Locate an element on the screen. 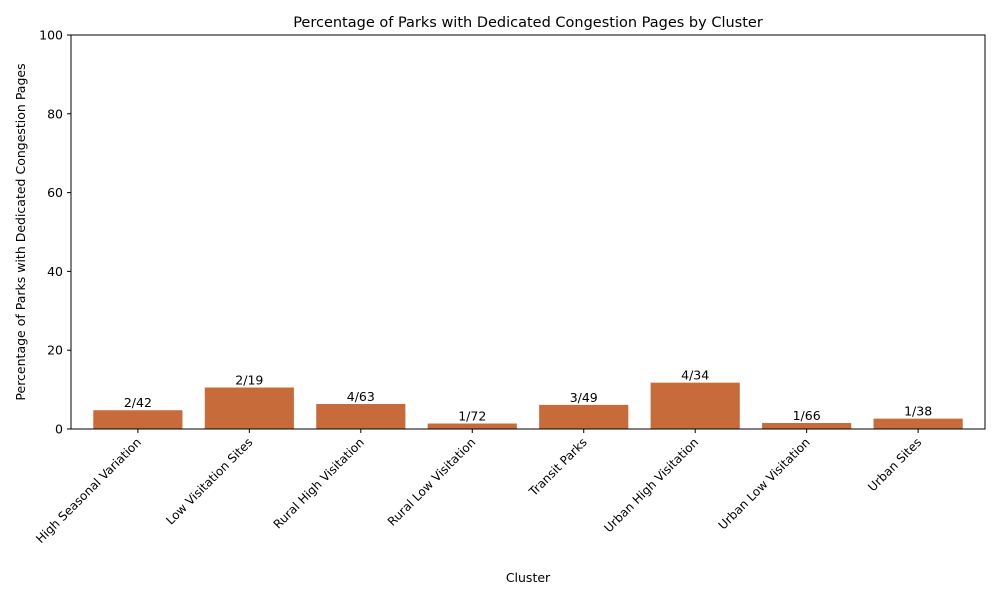 This screenshot has width=1000, height=604. x-tick-label: Urban Low Visitation is located at coordinates (764, 483).